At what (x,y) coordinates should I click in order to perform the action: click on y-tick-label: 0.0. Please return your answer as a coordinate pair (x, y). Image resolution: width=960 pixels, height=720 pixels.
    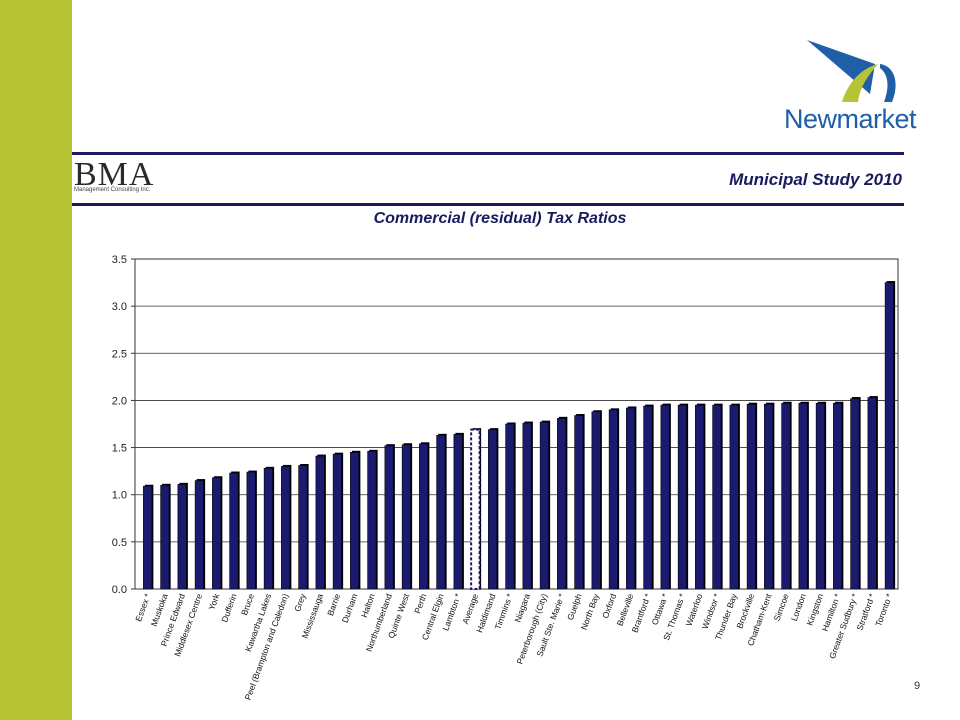
    Looking at the image, I should click on (119, 590).